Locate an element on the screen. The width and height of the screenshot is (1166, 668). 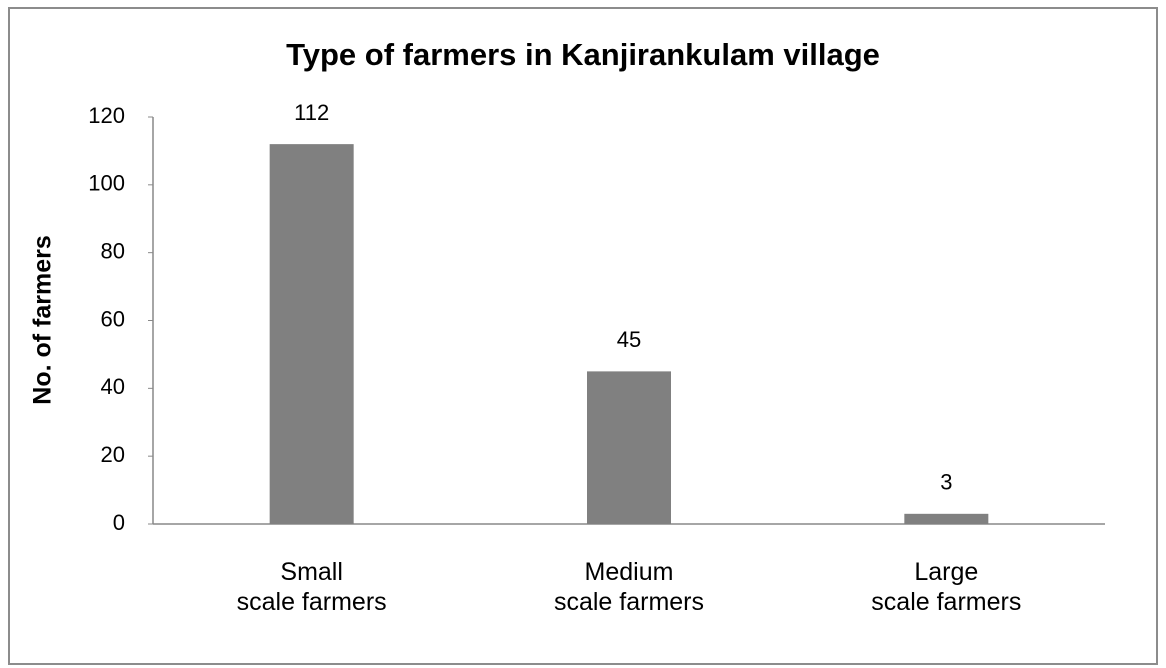
data-label: 45 is located at coordinates (629, 339).